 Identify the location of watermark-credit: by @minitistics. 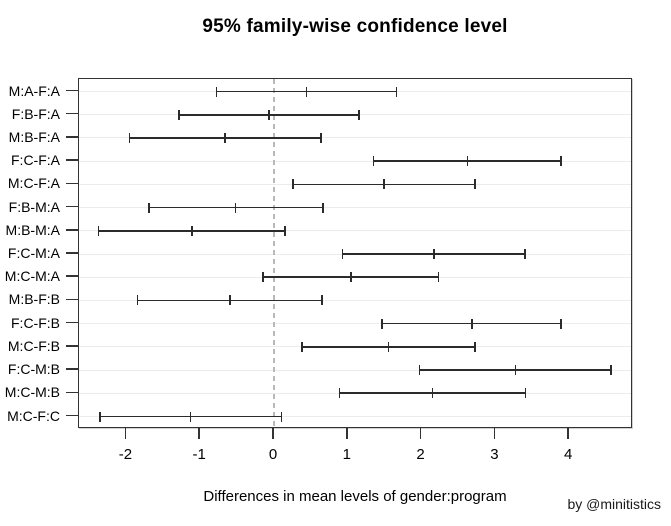
(614, 504).